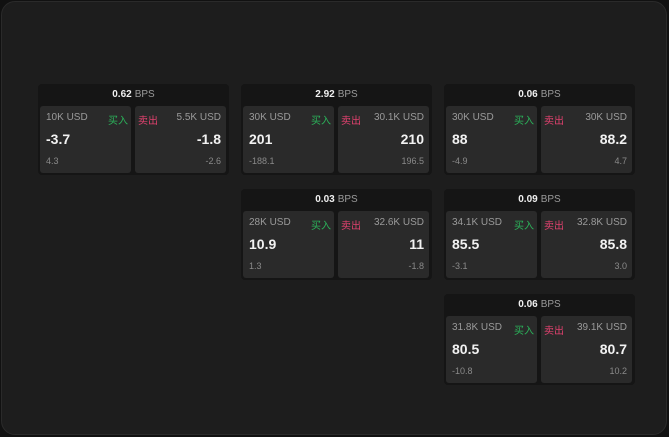 This screenshot has width=669, height=437. I want to click on bid-price: 10.9, so click(263, 244).